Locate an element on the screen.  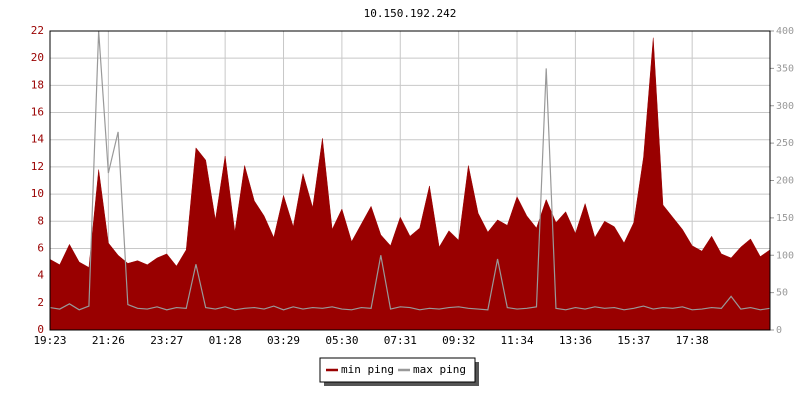
y-tick-label: 18 is located at coordinates (37, 84).